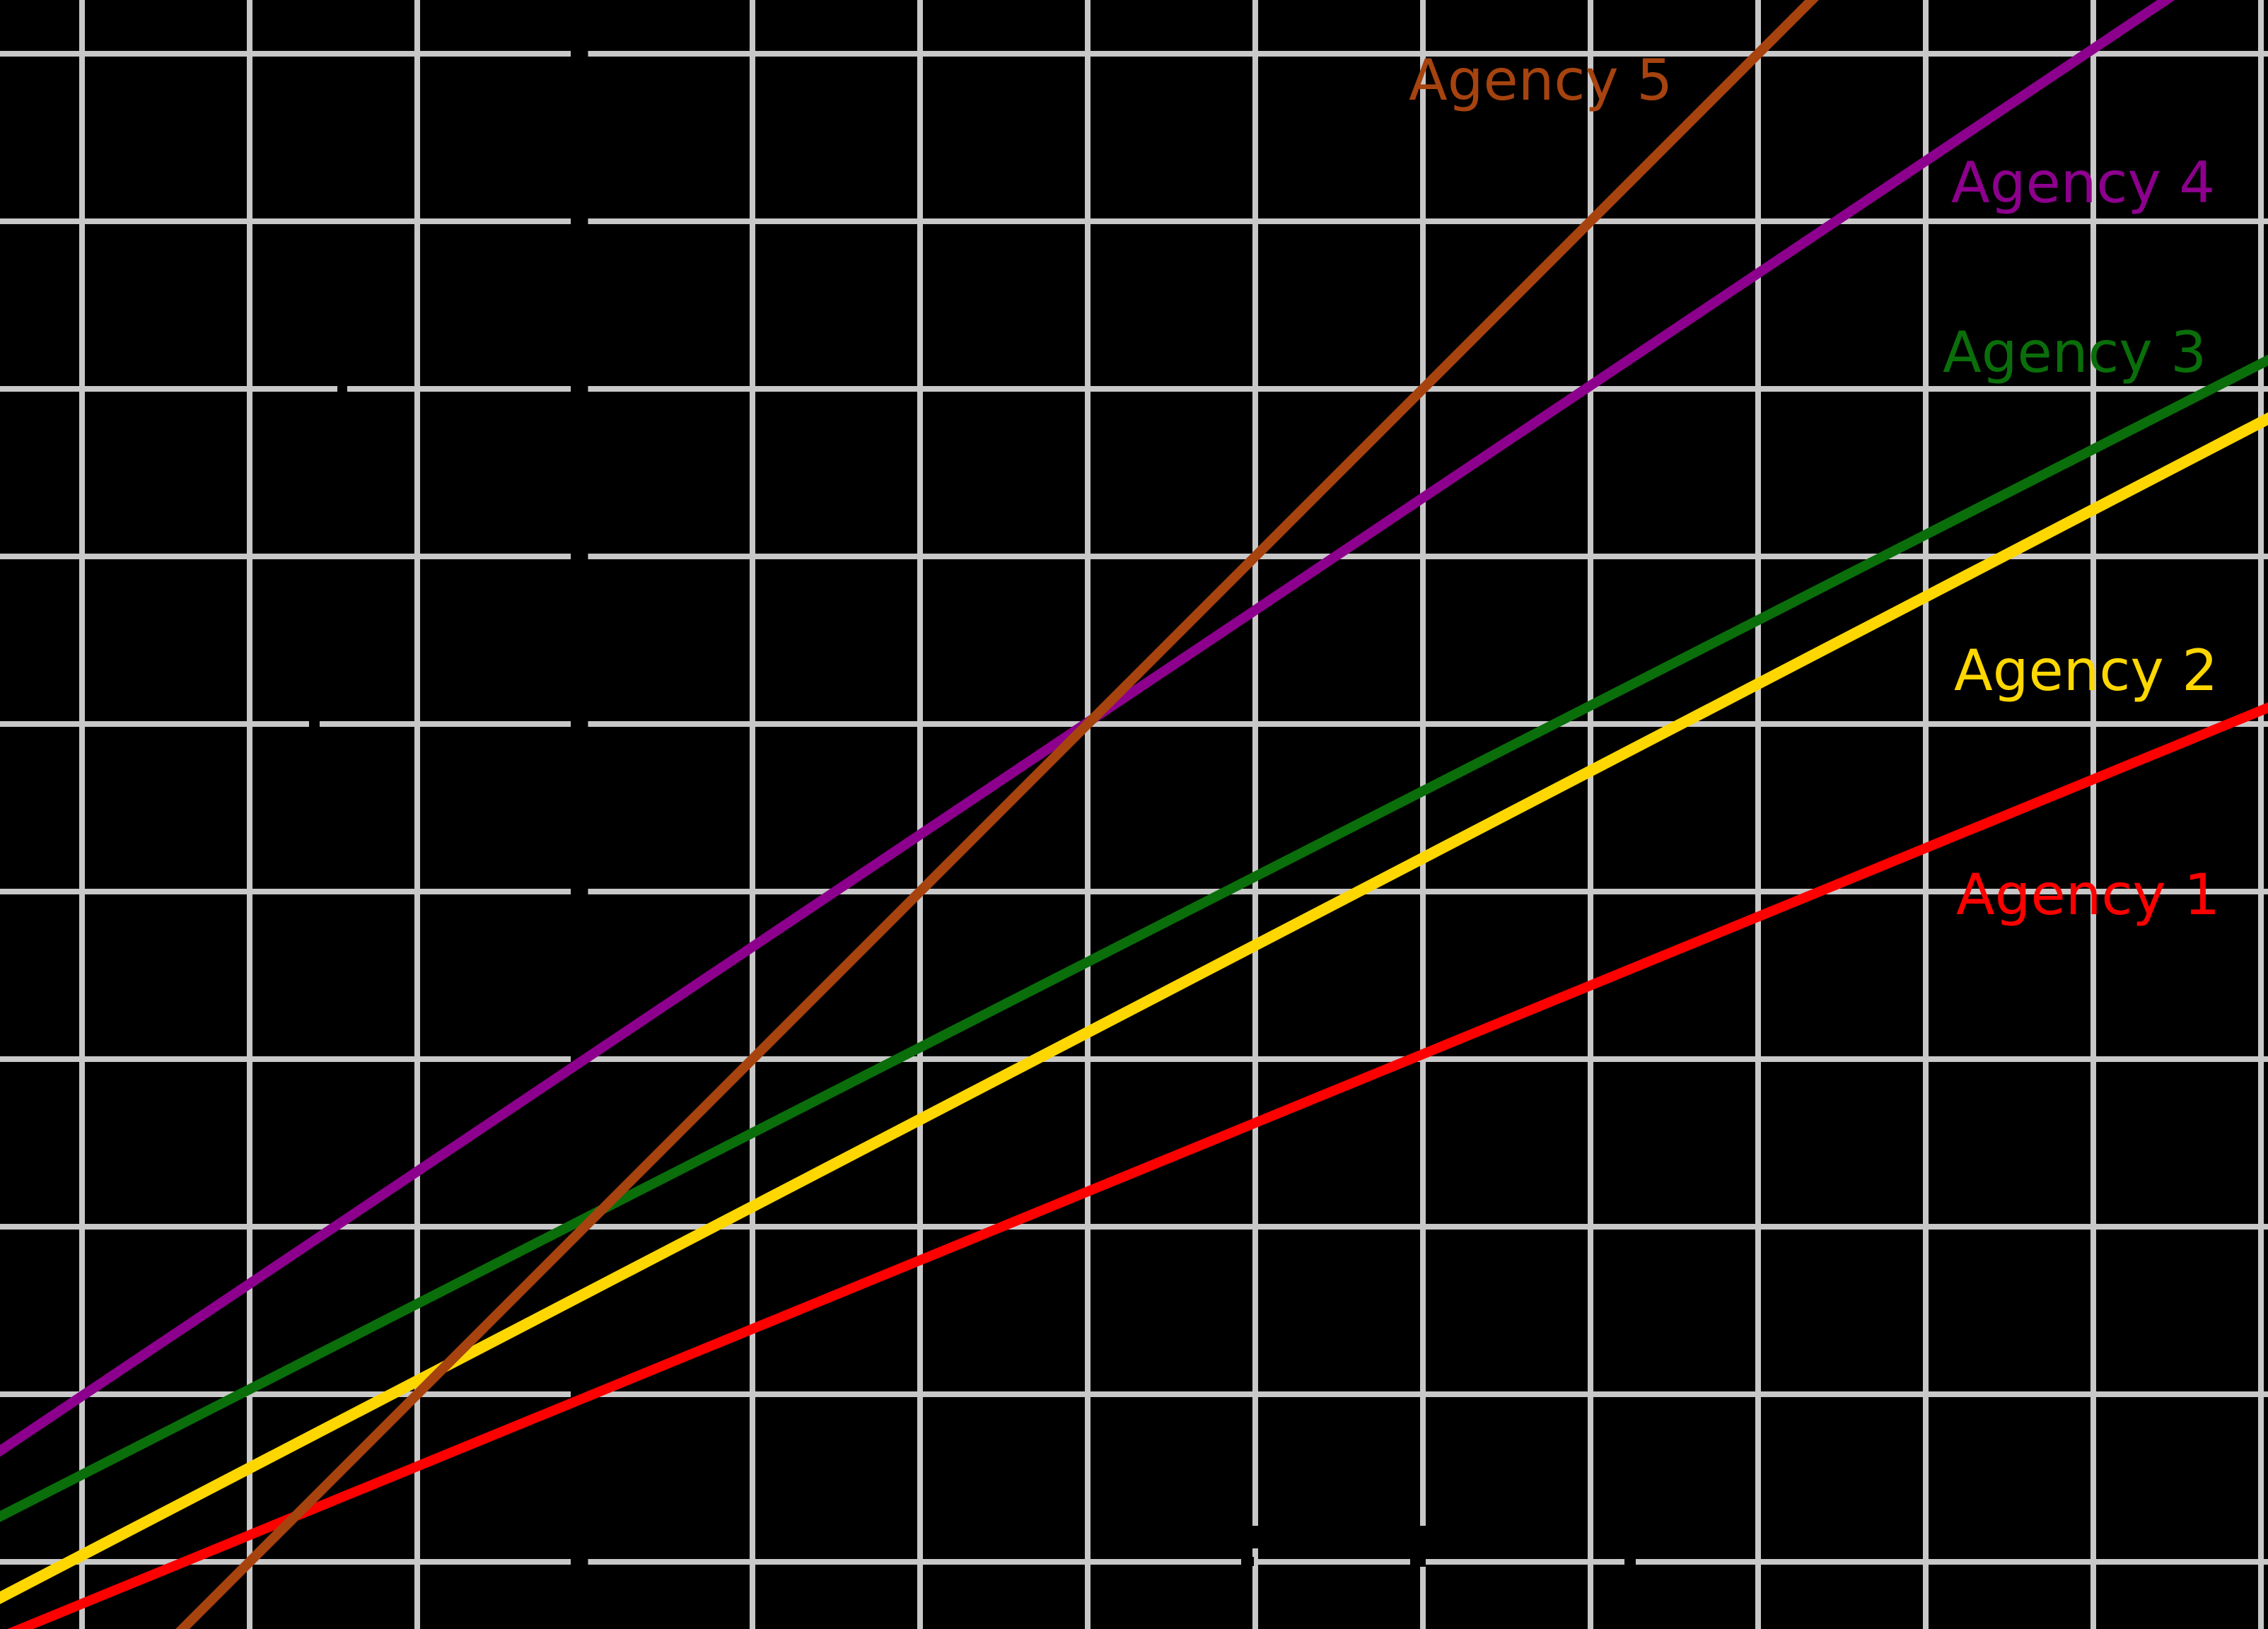 This screenshot has height=1629, width=2268. What do you see at coordinates (2074, 352) in the screenshot?
I see `agency-3-label: Agency 3` at bounding box center [2074, 352].